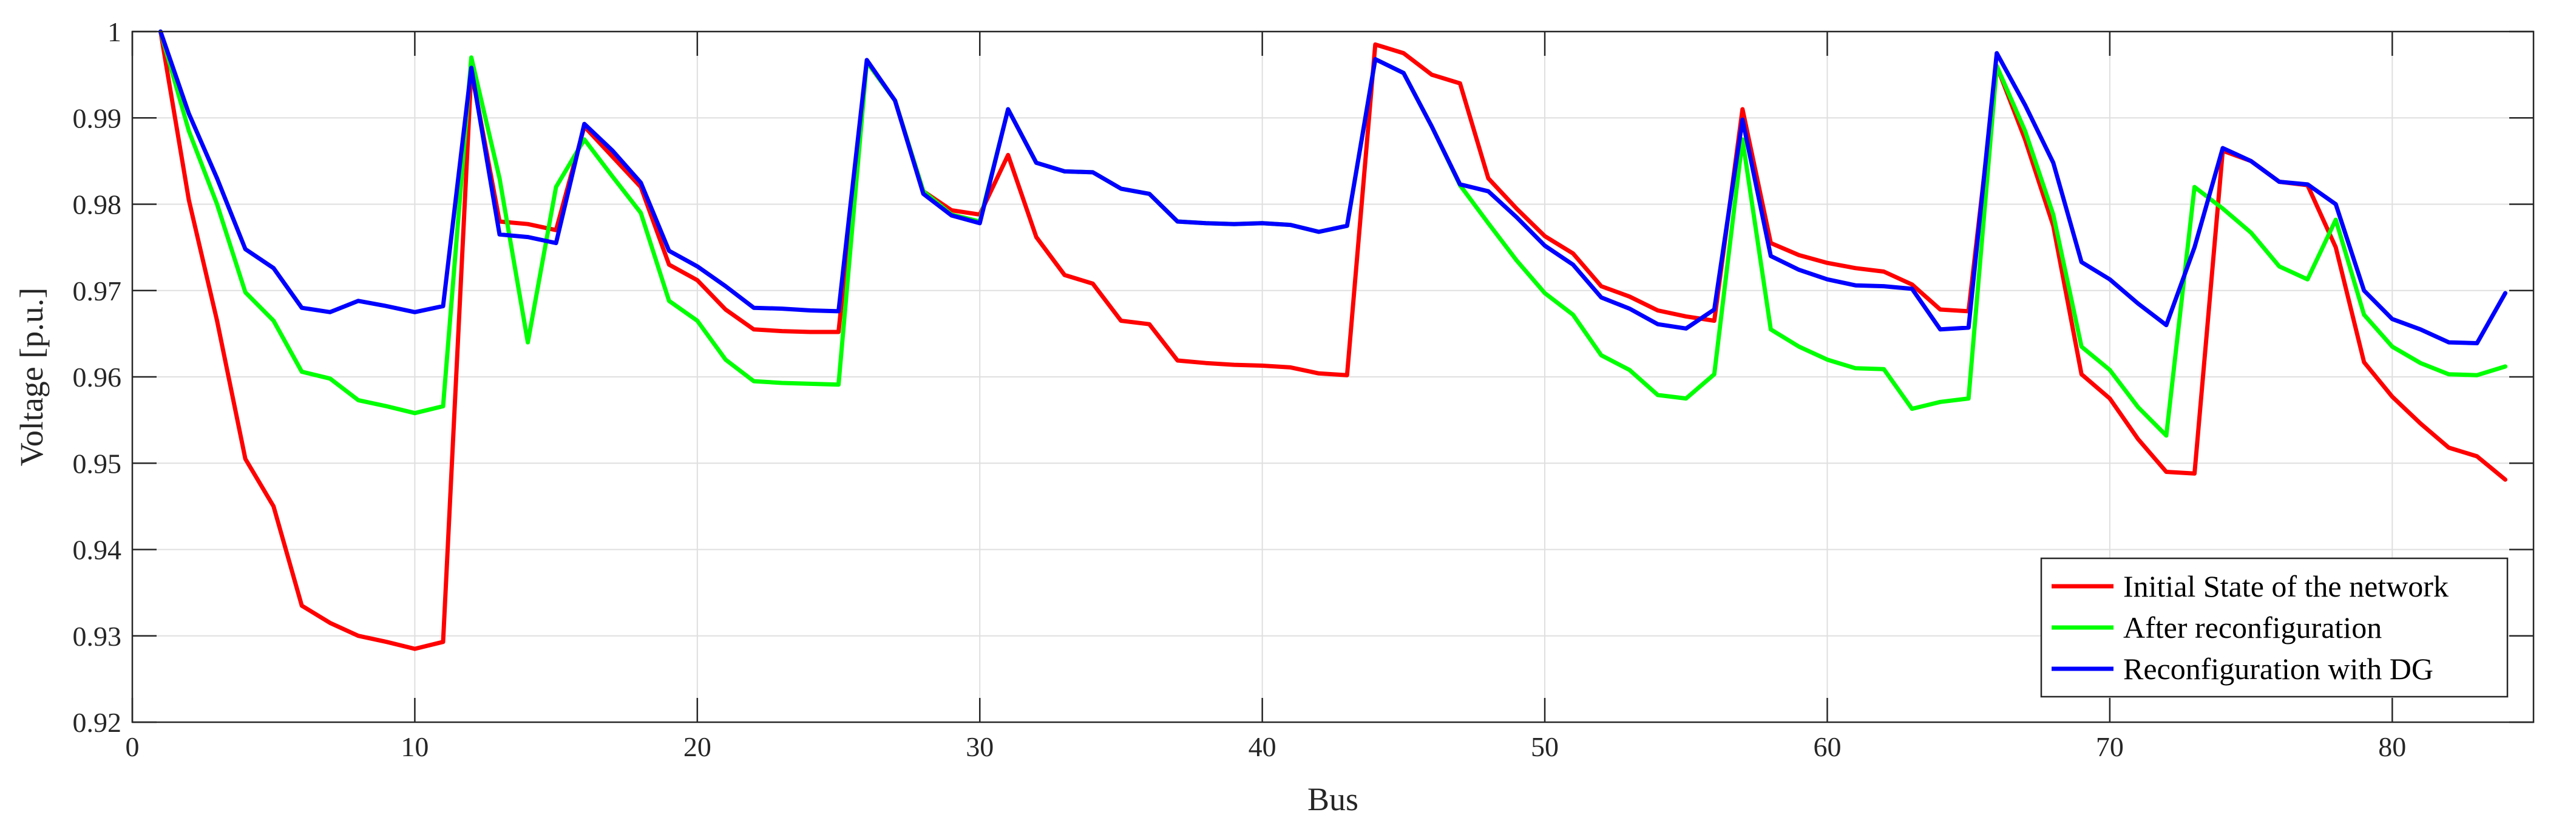  Describe the element at coordinates (2392, 746) in the screenshot. I see `x-tick-label: 80` at that location.